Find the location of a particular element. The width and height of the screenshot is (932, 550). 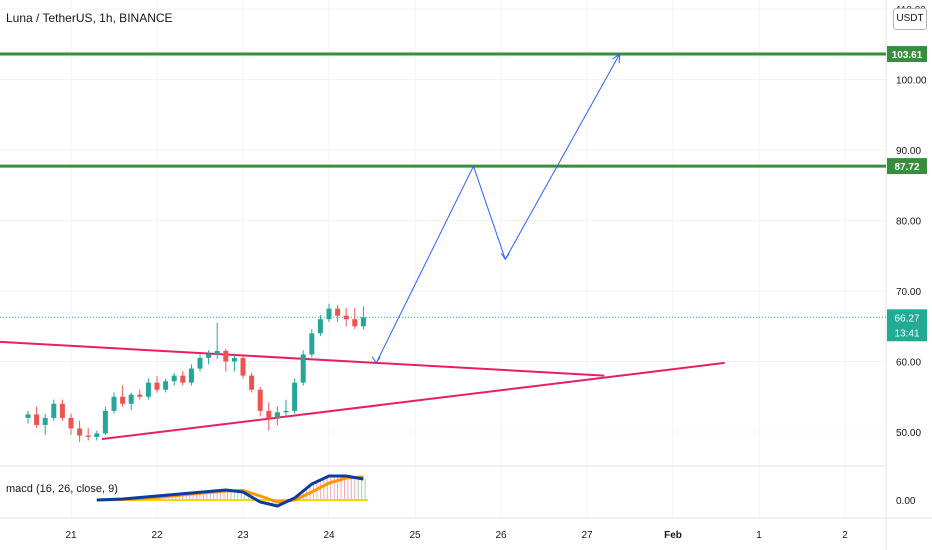

time-tick-label: 21 is located at coordinates (71, 535).